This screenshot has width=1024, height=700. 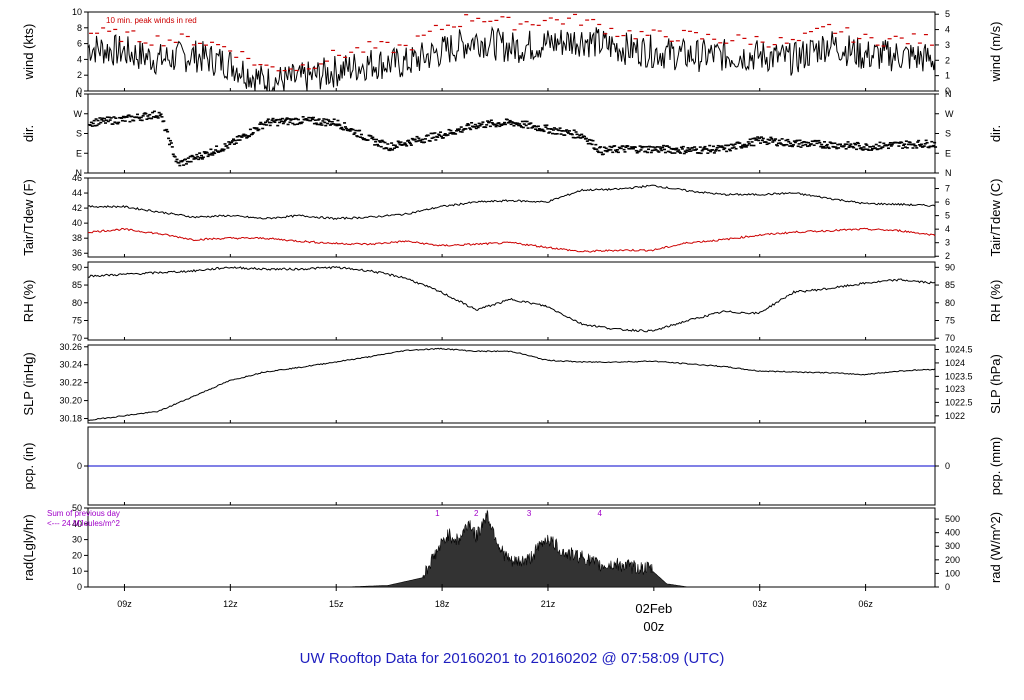 I want to click on wind-right-tick-label: 4, so click(x=947, y=30).